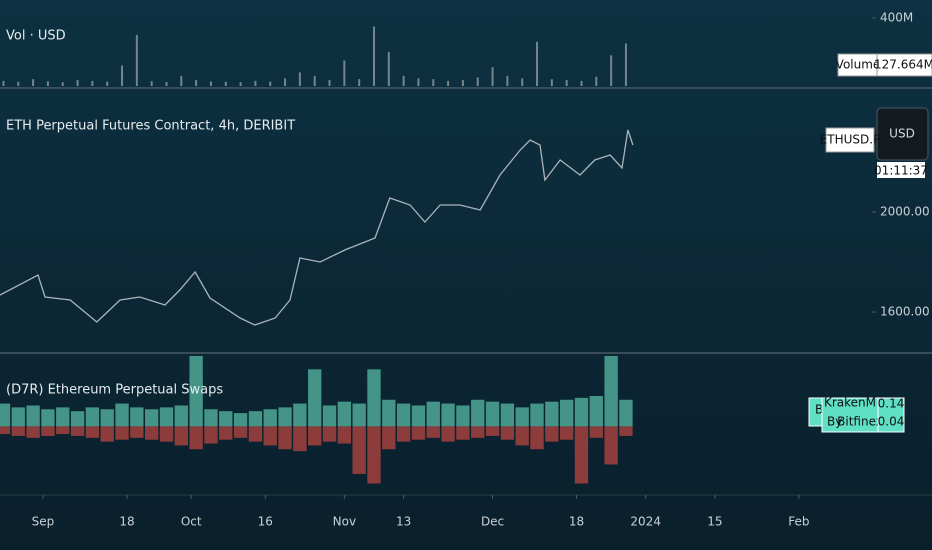  Describe the element at coordinates (834, 422) in the screenshot. I see `extra-label: By` at that location.